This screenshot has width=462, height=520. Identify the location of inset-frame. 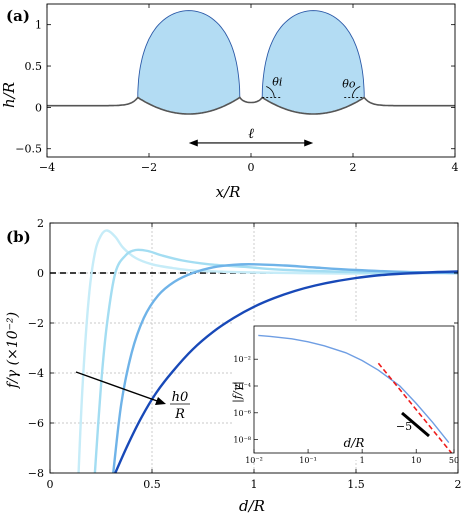
(354, 389).